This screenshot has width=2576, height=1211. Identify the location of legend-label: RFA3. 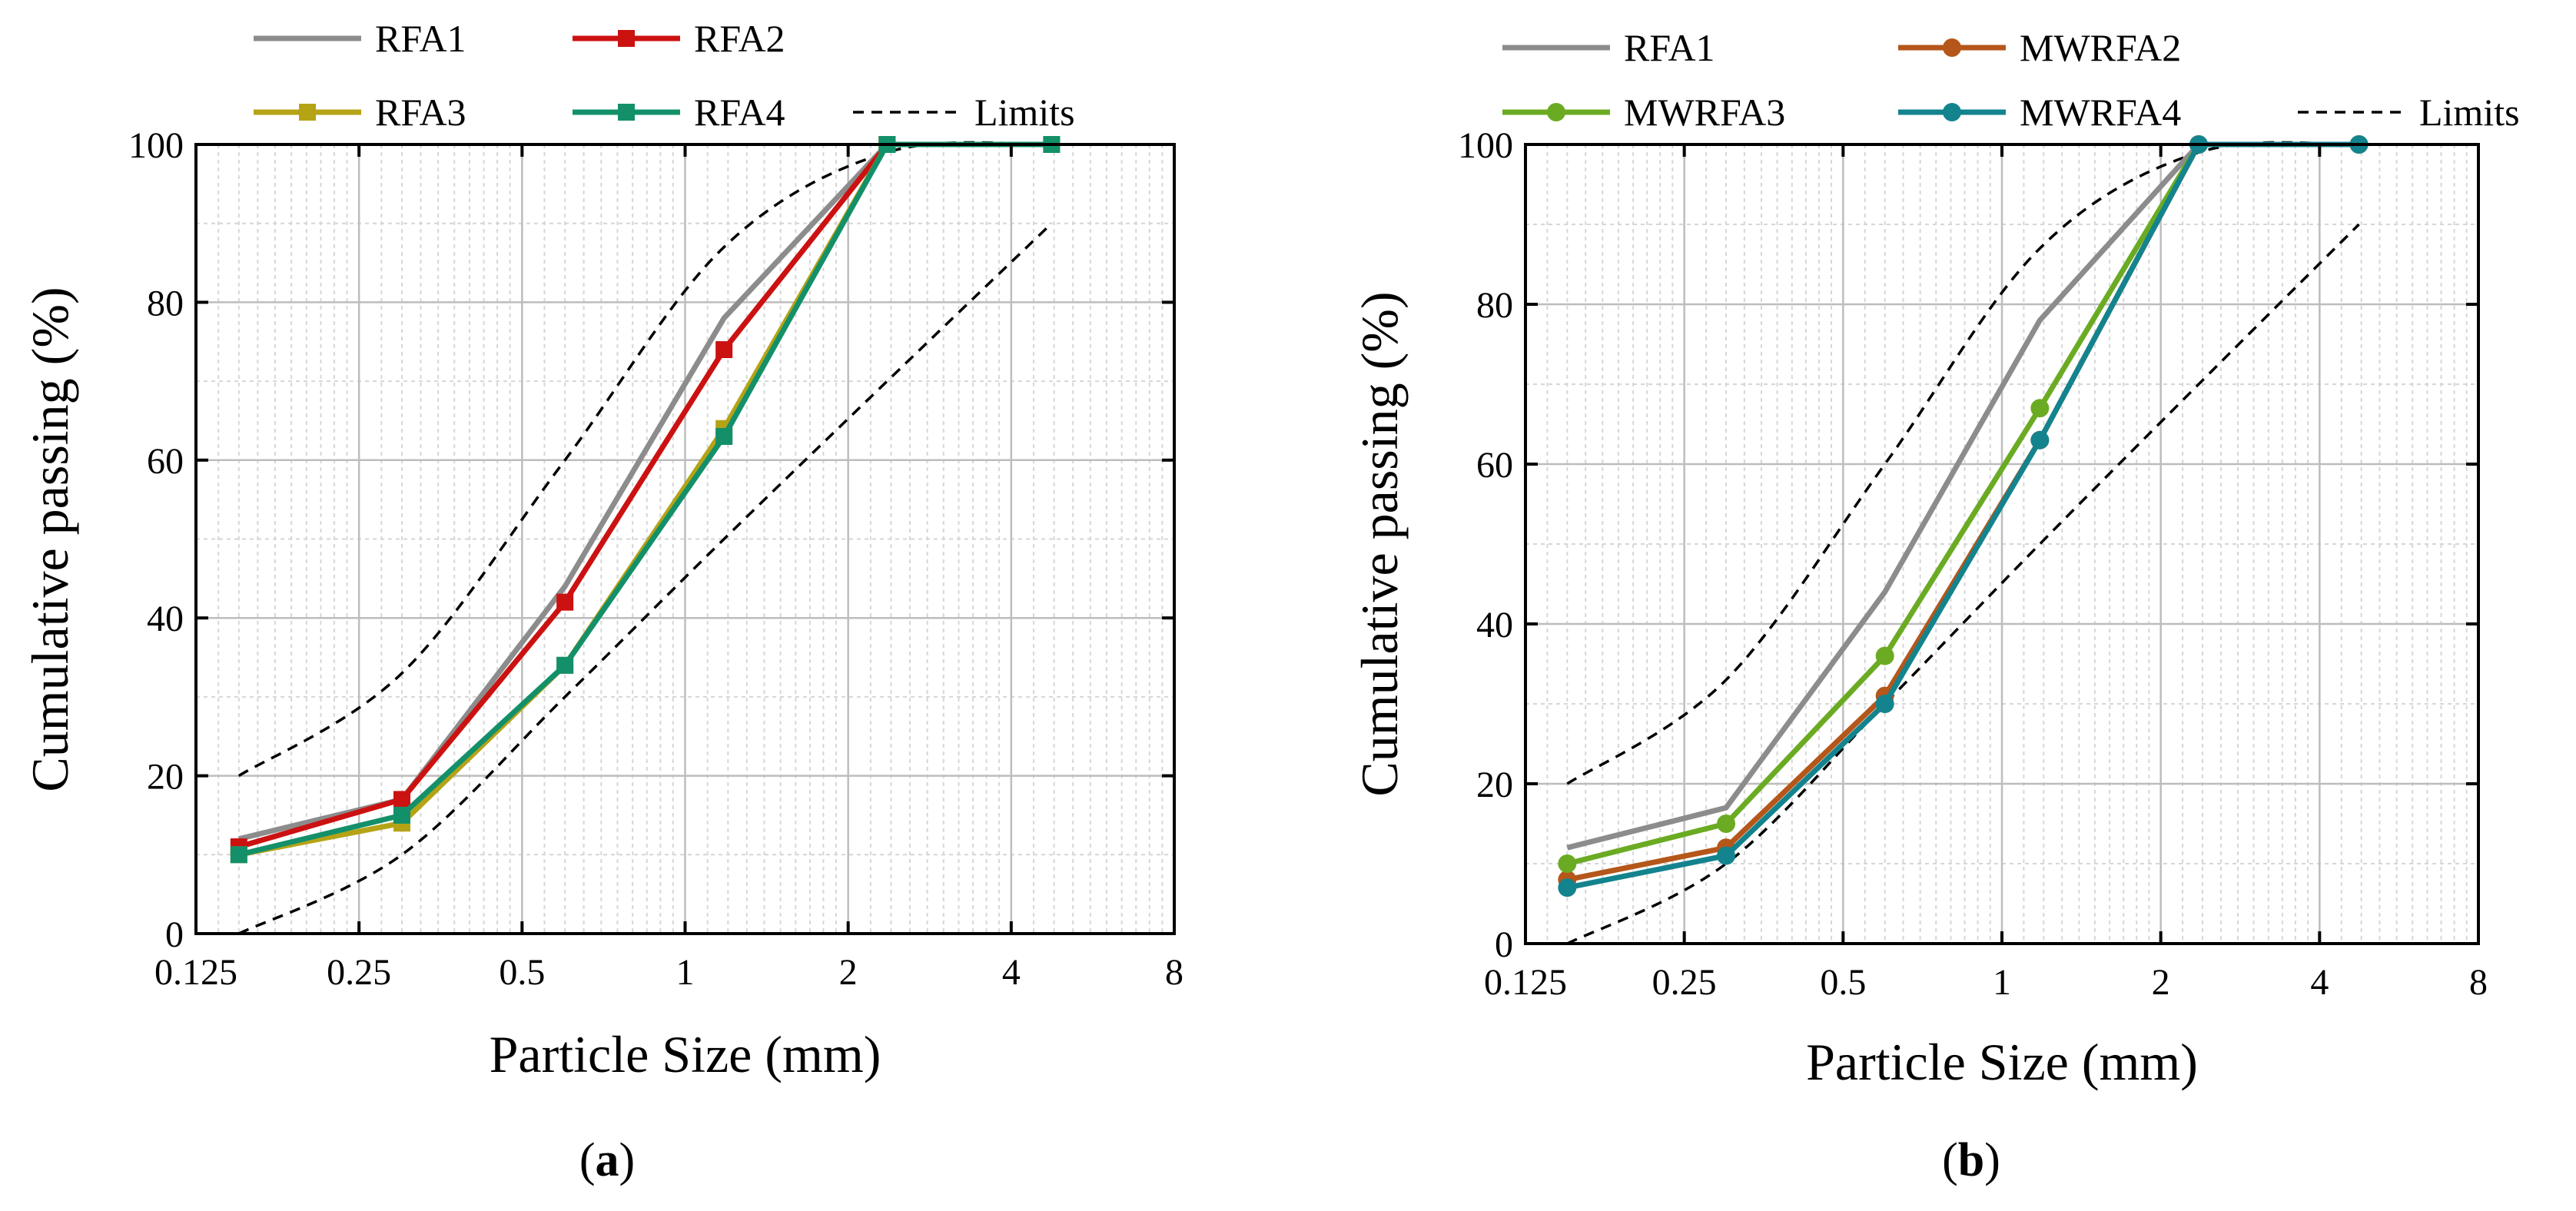
(420, 113).